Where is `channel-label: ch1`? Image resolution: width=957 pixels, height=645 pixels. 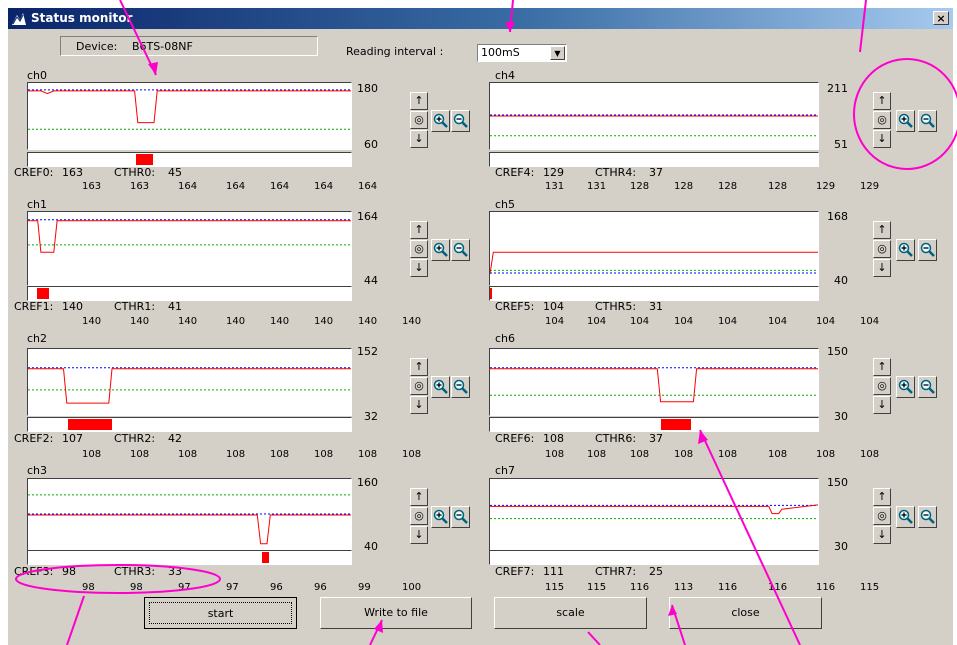
channel-label: ch1 is located at coordinates (37, 204).